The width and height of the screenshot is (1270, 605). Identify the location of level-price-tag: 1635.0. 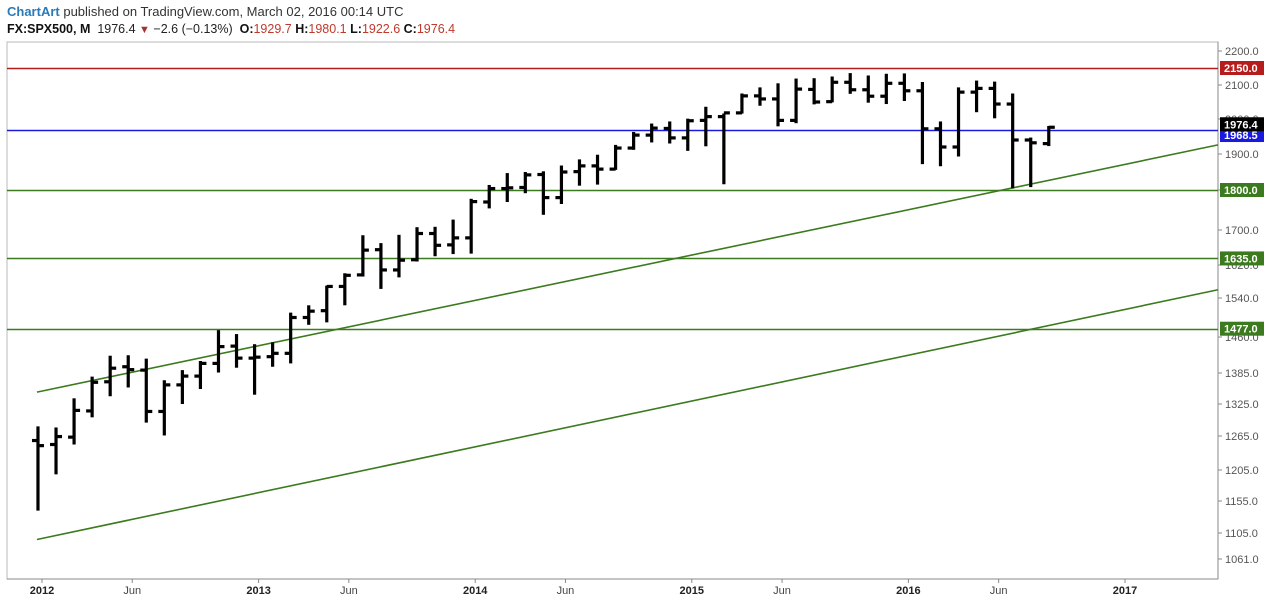
(1242, 258).